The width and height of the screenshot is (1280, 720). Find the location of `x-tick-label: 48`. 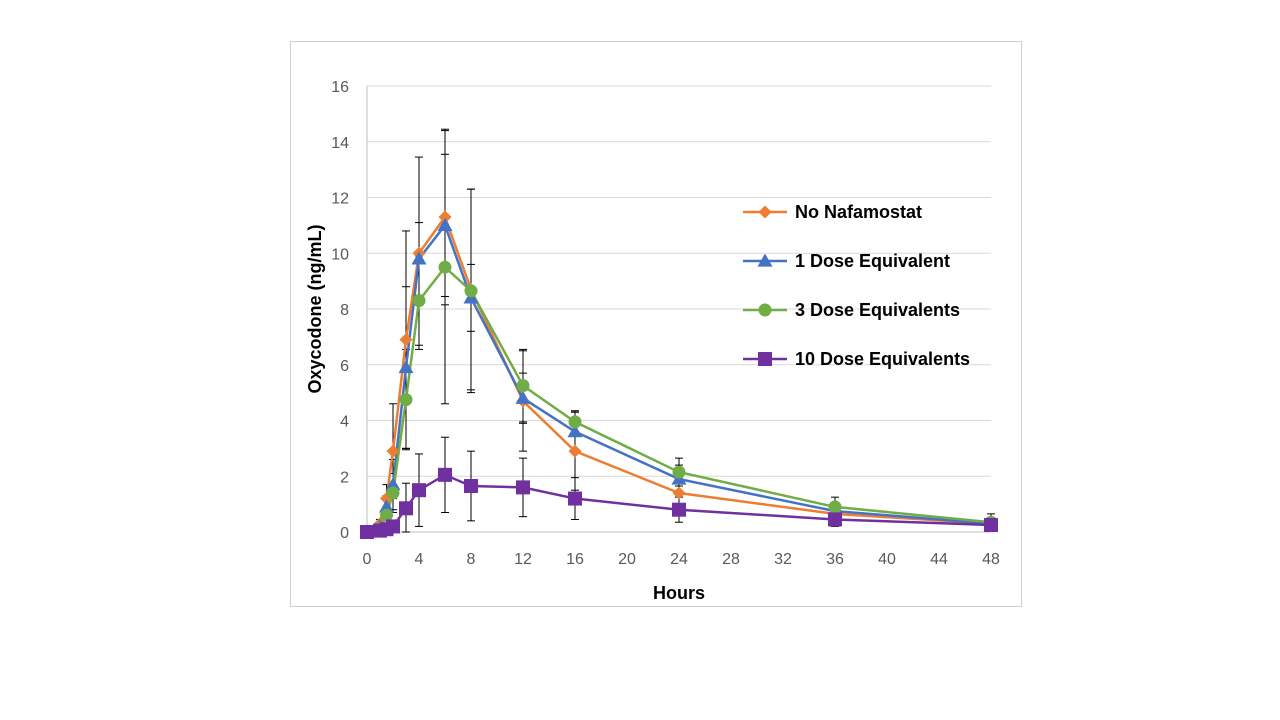

x-tick-label: 48 is located at coordinates (991, 559).